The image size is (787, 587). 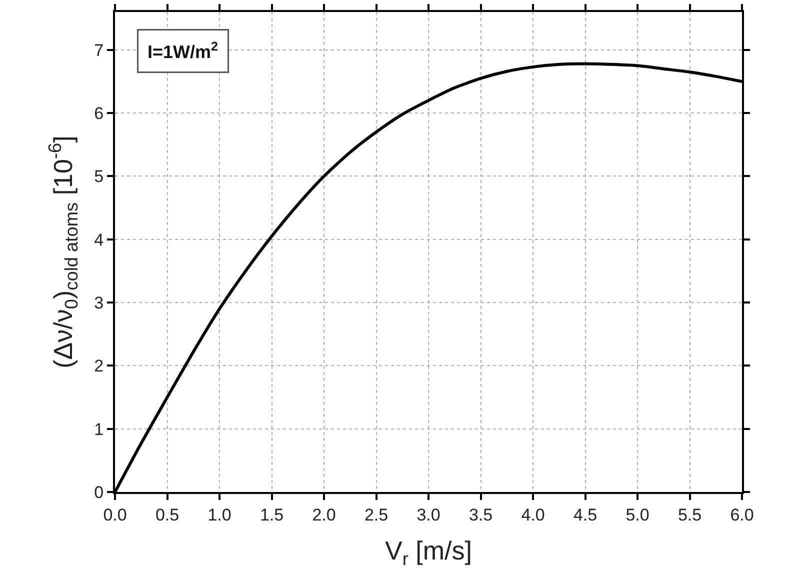 I want to click on x-tick-label: 0.5, so click(x=167, y=514).